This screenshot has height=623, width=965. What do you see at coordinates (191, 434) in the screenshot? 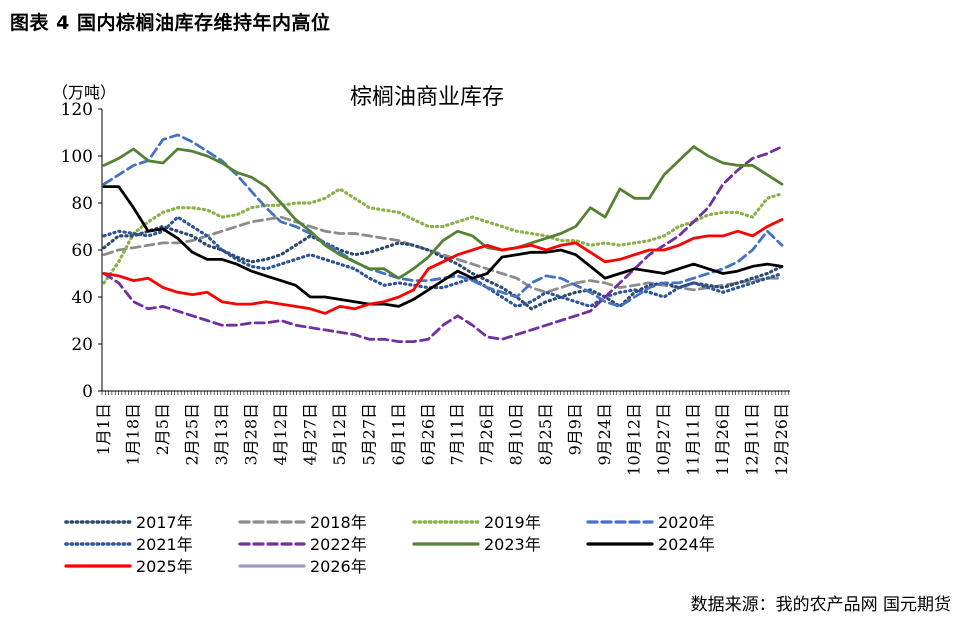
I see `x-tick-label: 2月25日` at bounding box center [191, 434].